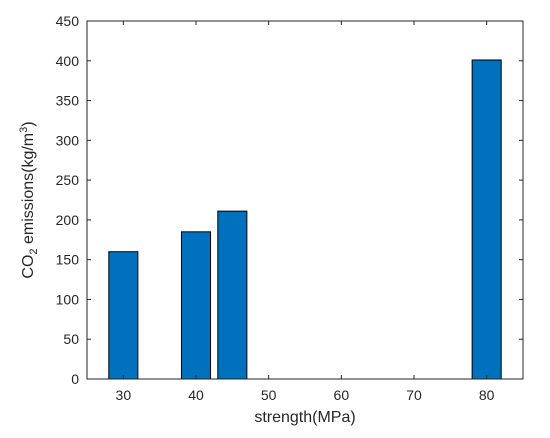  I want to click on y-tick-label: 400, so click(68, 61).